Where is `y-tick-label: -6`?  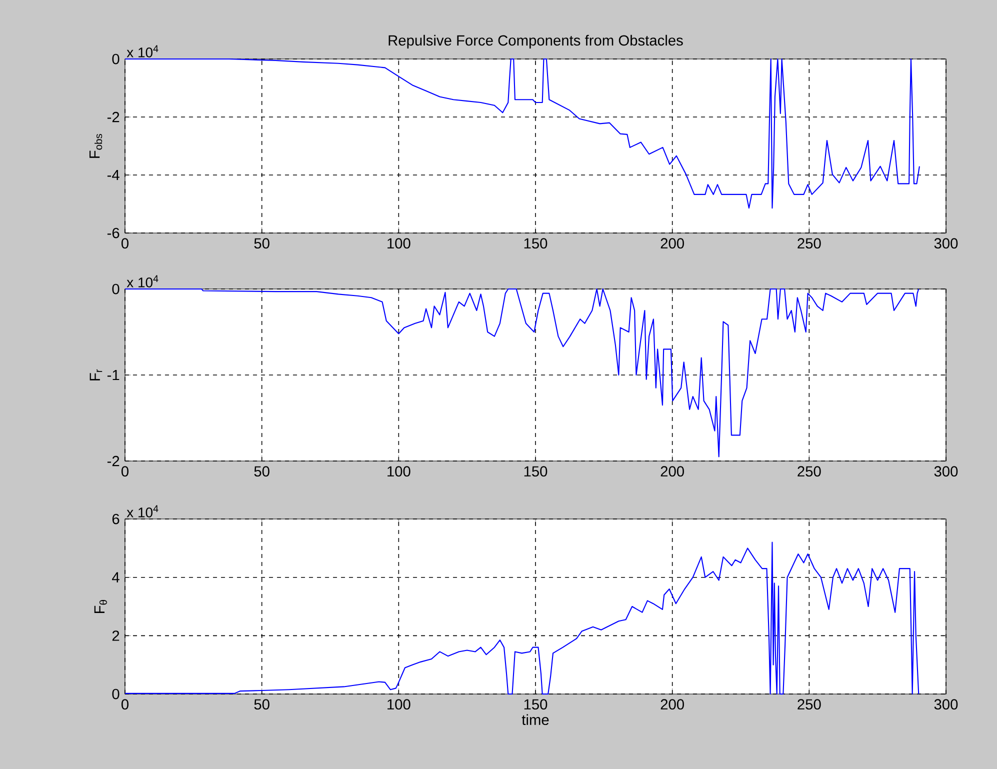 y-tick-label: -6 is located at coordinates (113, 233).